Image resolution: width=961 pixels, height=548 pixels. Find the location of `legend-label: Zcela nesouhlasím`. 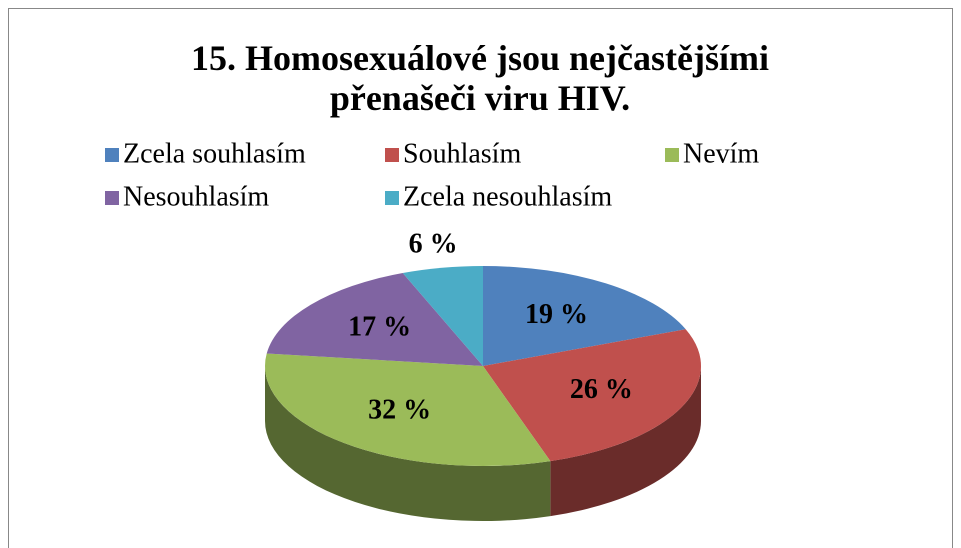

legend-label: Zcela nesouhlasím is located at coordinates (507, 196).